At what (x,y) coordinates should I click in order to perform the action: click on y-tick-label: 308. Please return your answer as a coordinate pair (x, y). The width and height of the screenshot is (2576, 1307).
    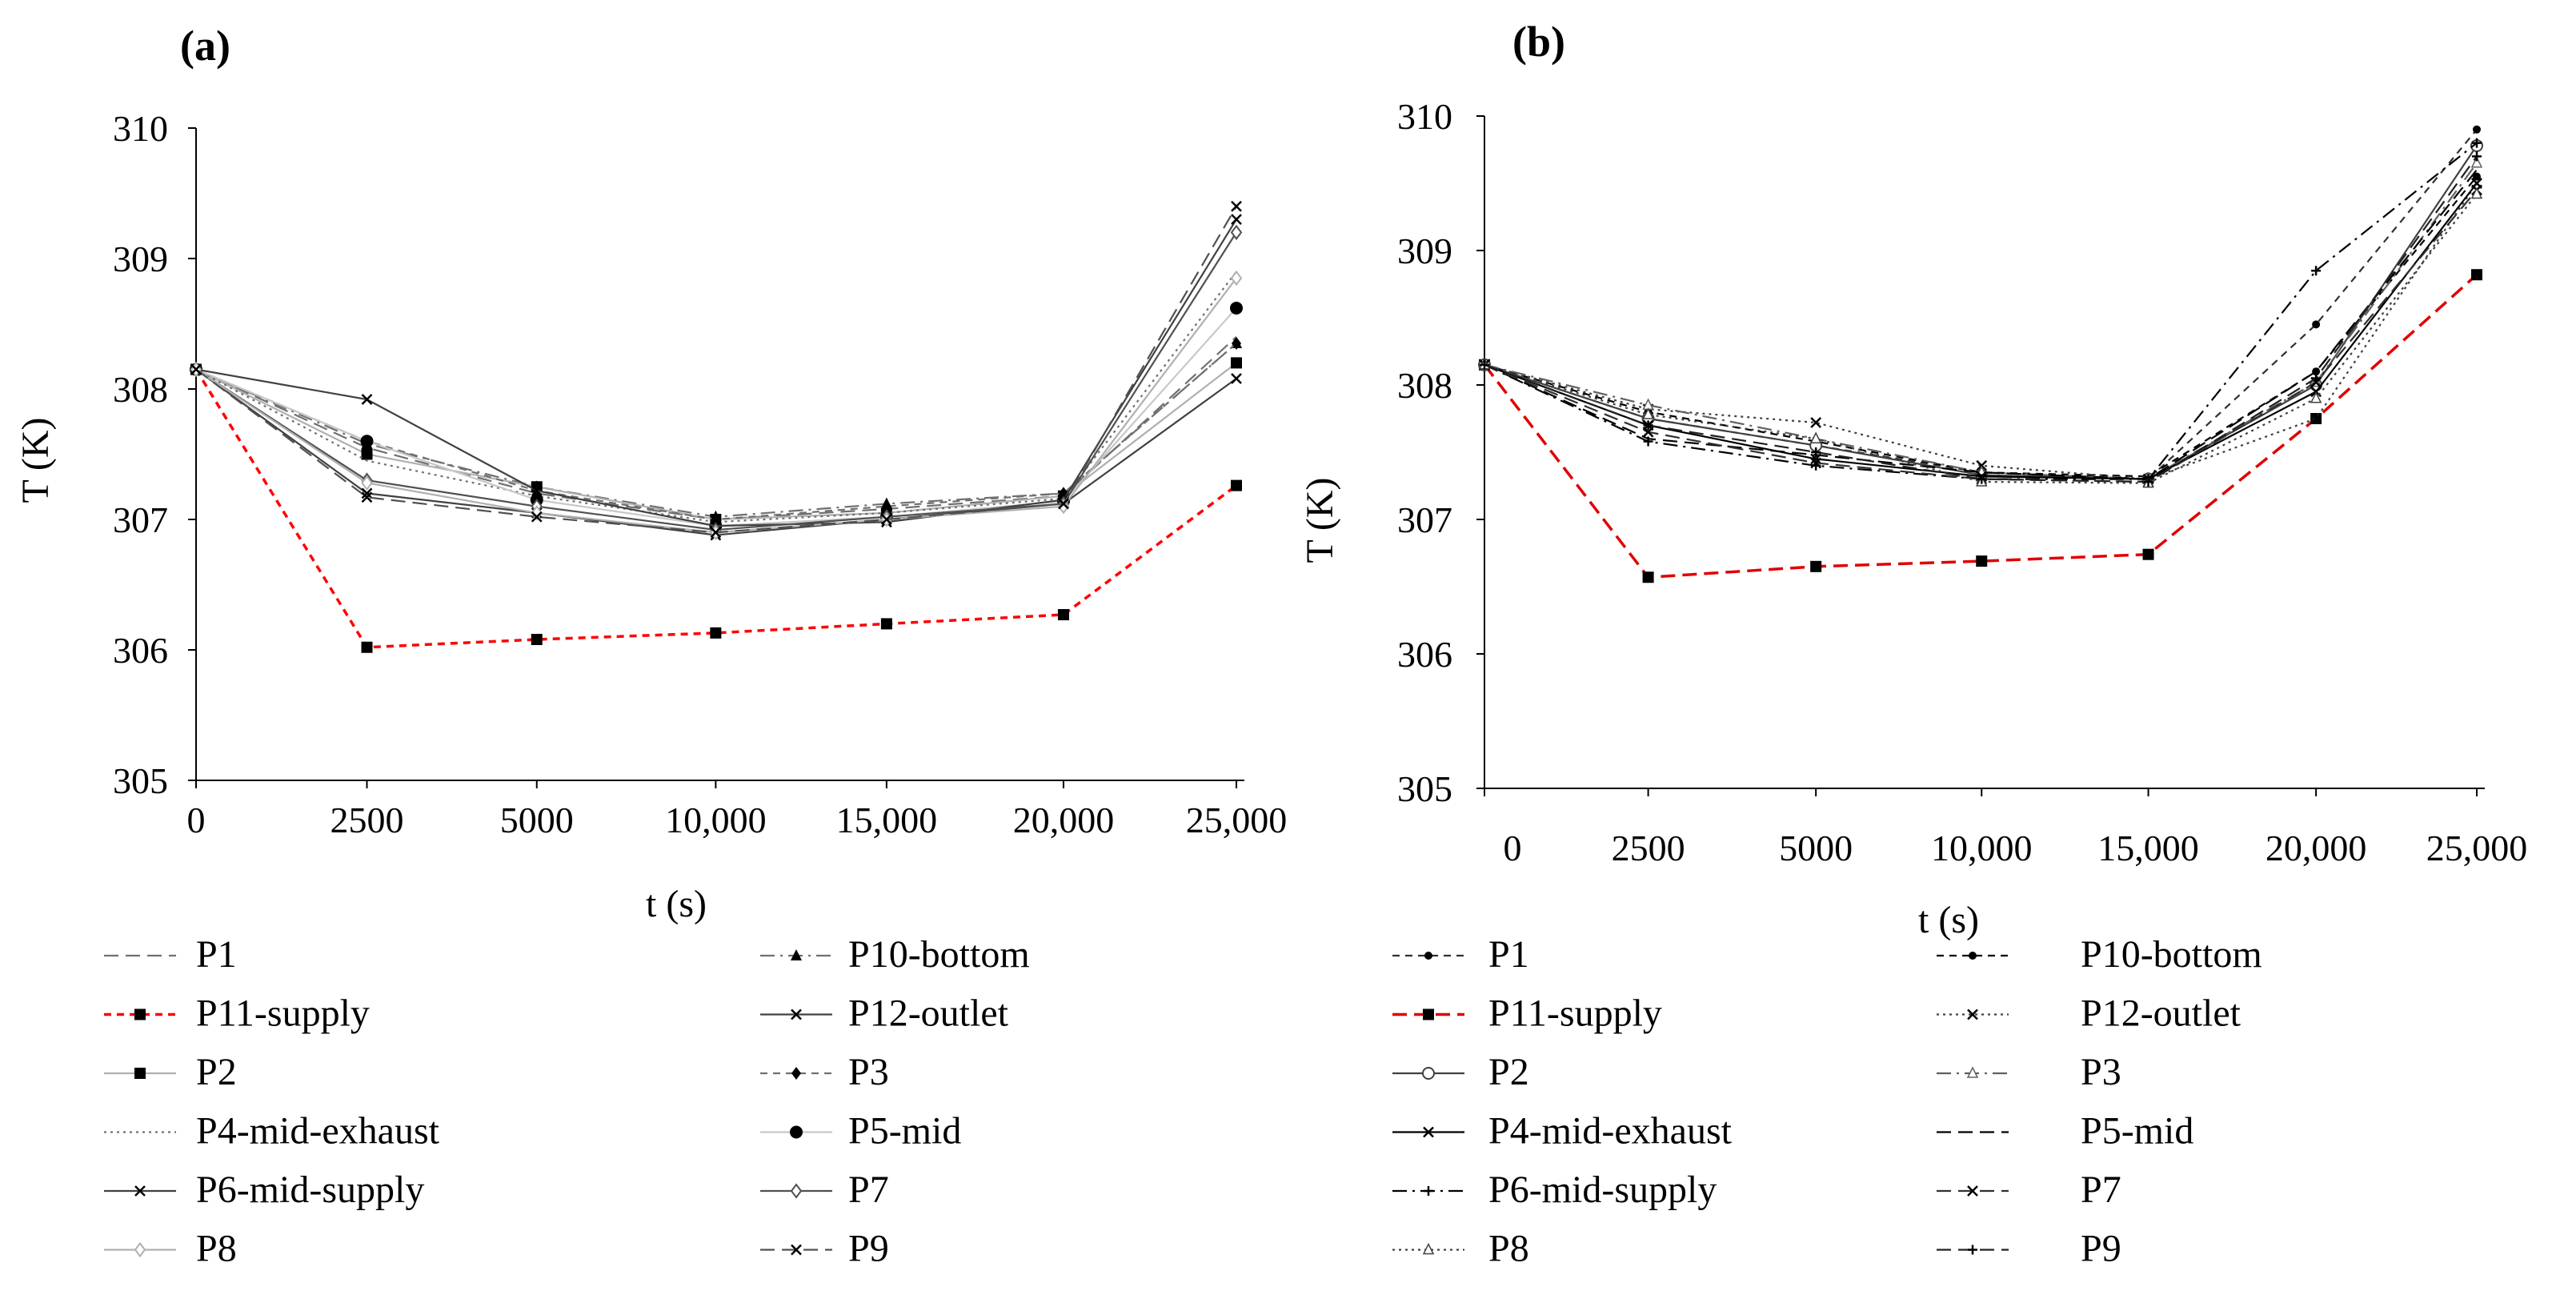
    Looking at the image, I should click on (1424, 385).